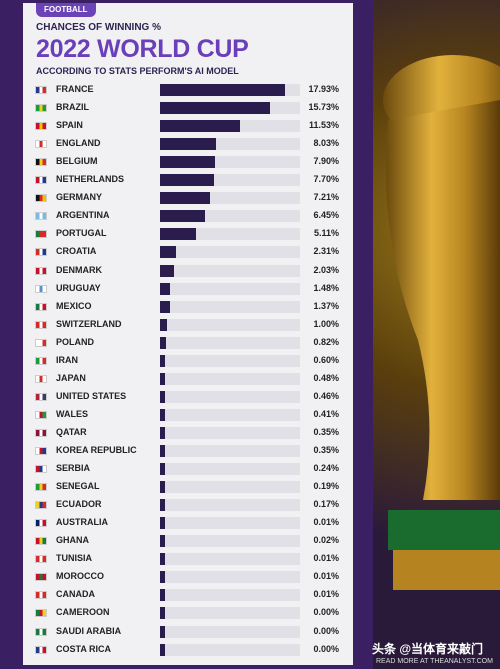 This screenshot has height=669, width=500. I want to click on chart-row: MEXICO 1.37%, so click(188, 306).